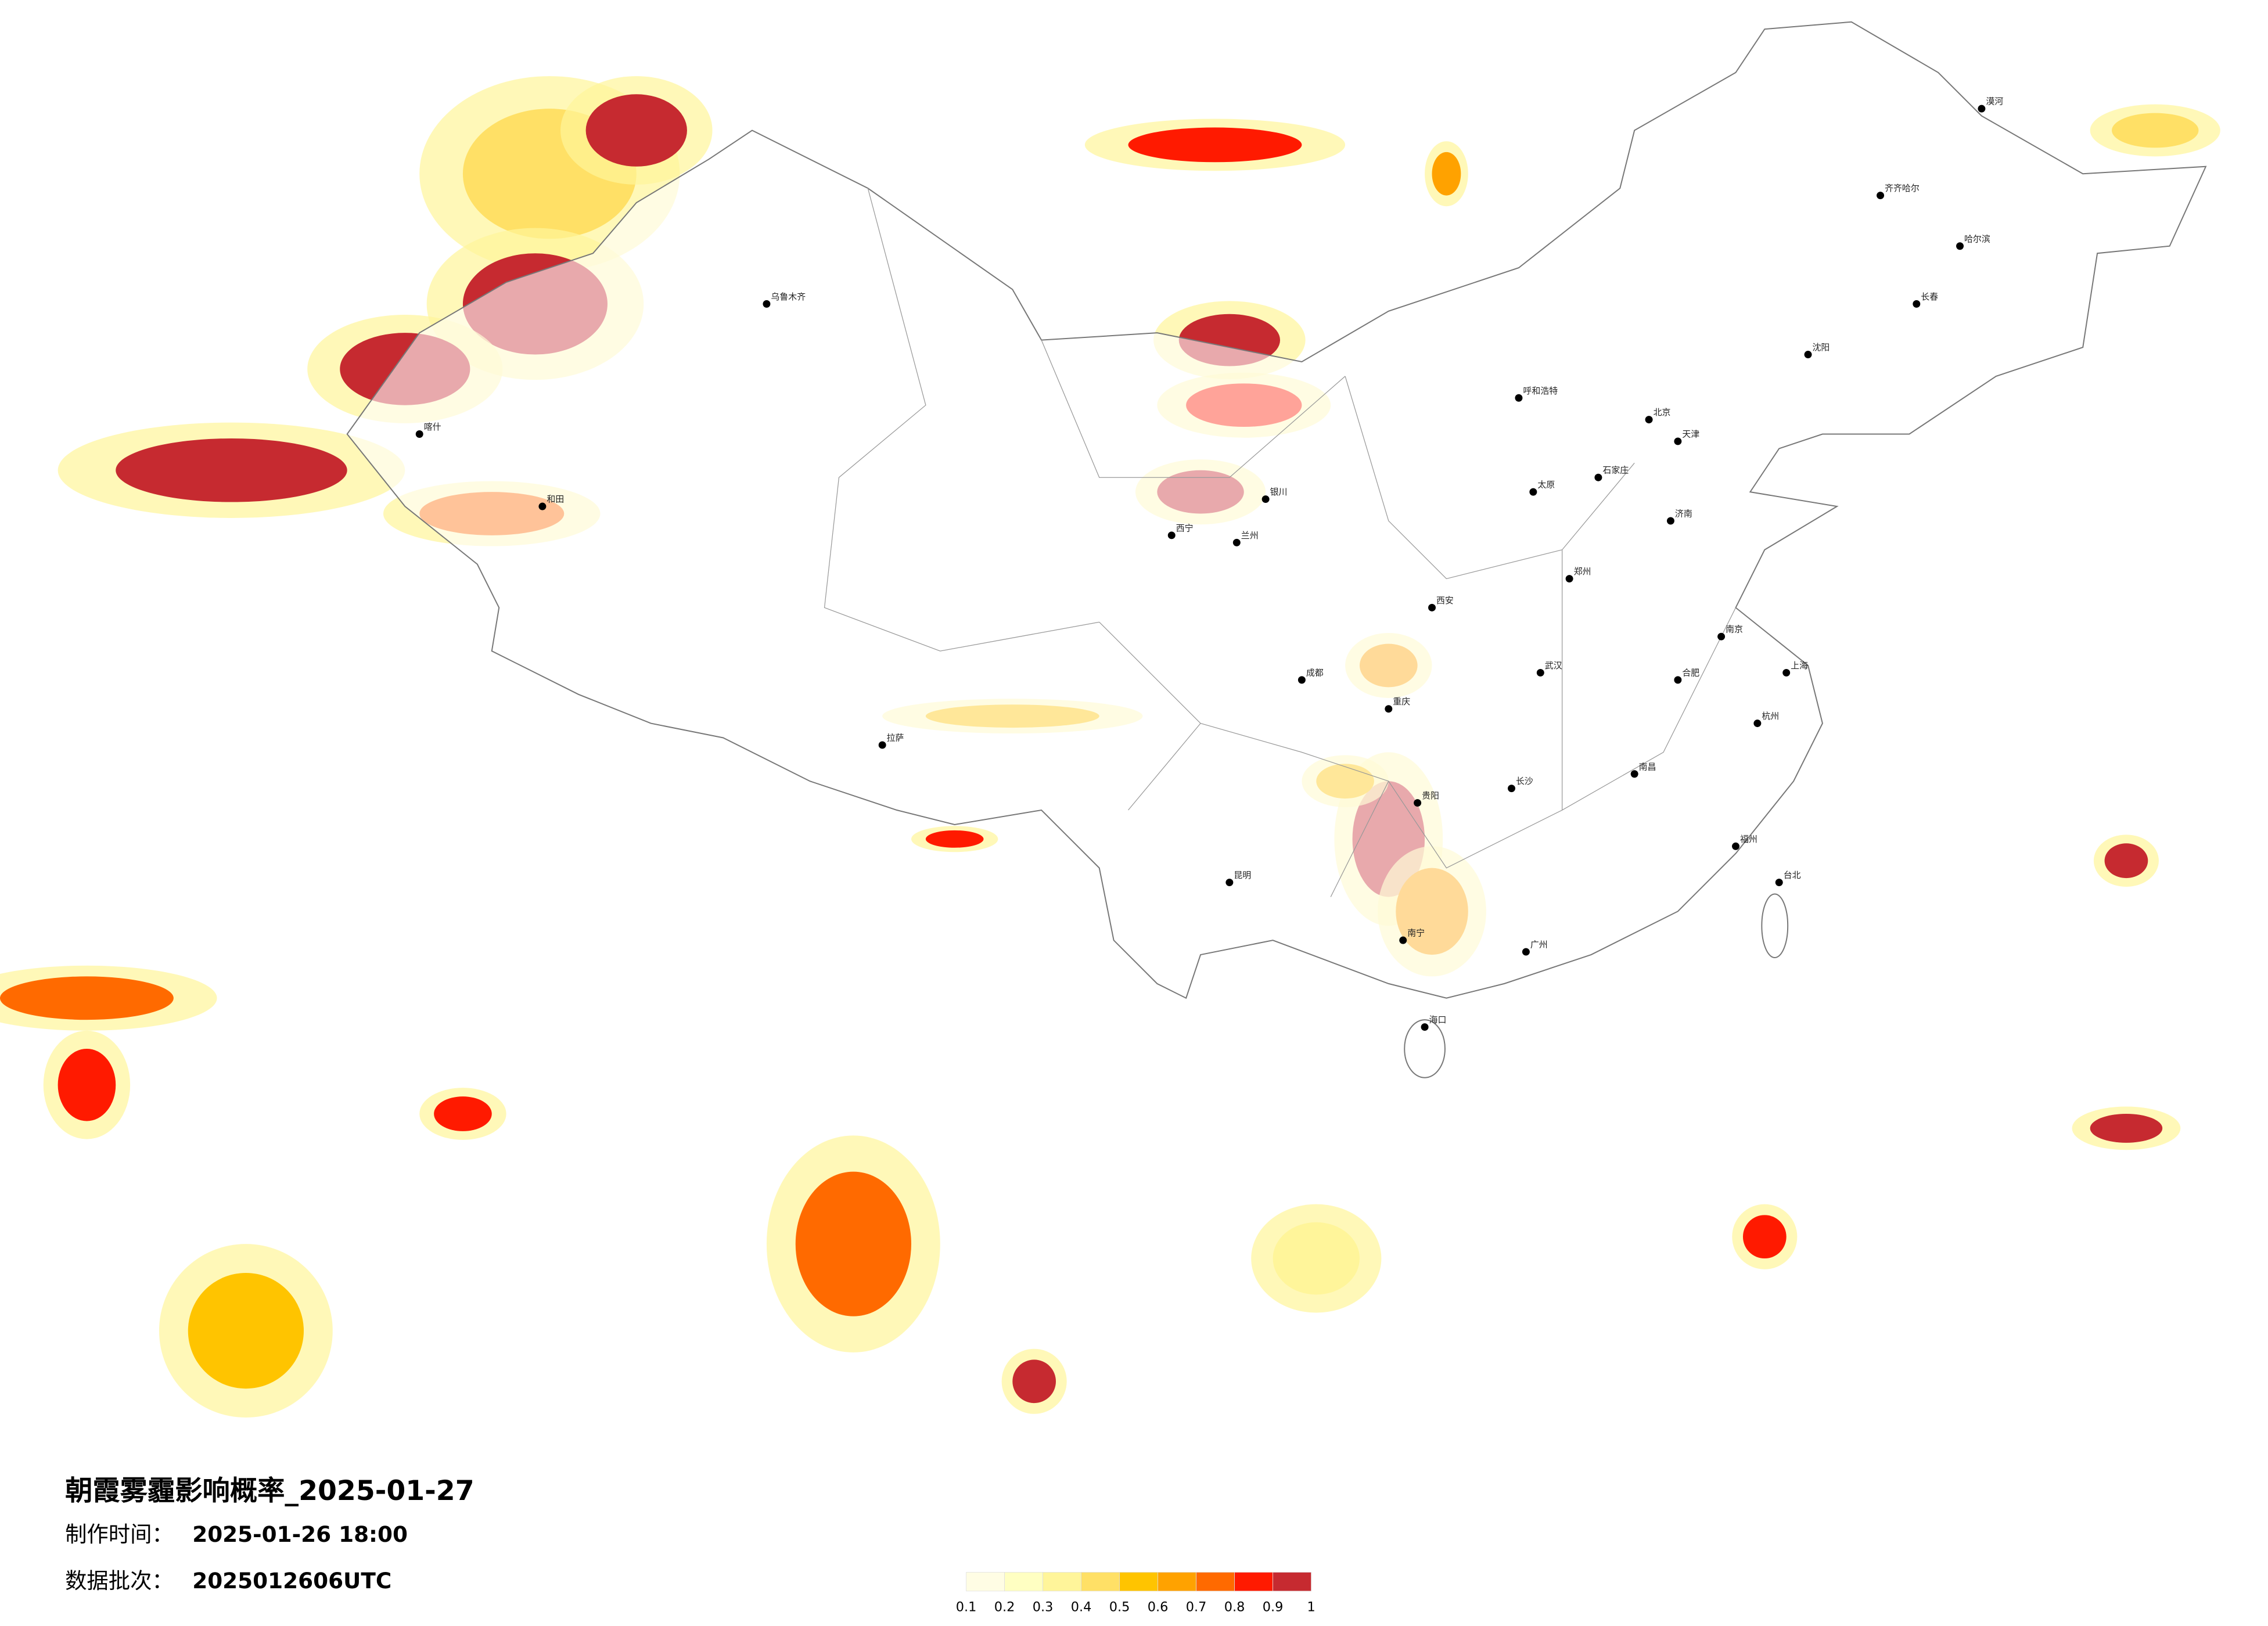 The height and width of the screenshot is (1626, 2268). I want to click on batch: 2025012606UTC, so click(291, 1581).